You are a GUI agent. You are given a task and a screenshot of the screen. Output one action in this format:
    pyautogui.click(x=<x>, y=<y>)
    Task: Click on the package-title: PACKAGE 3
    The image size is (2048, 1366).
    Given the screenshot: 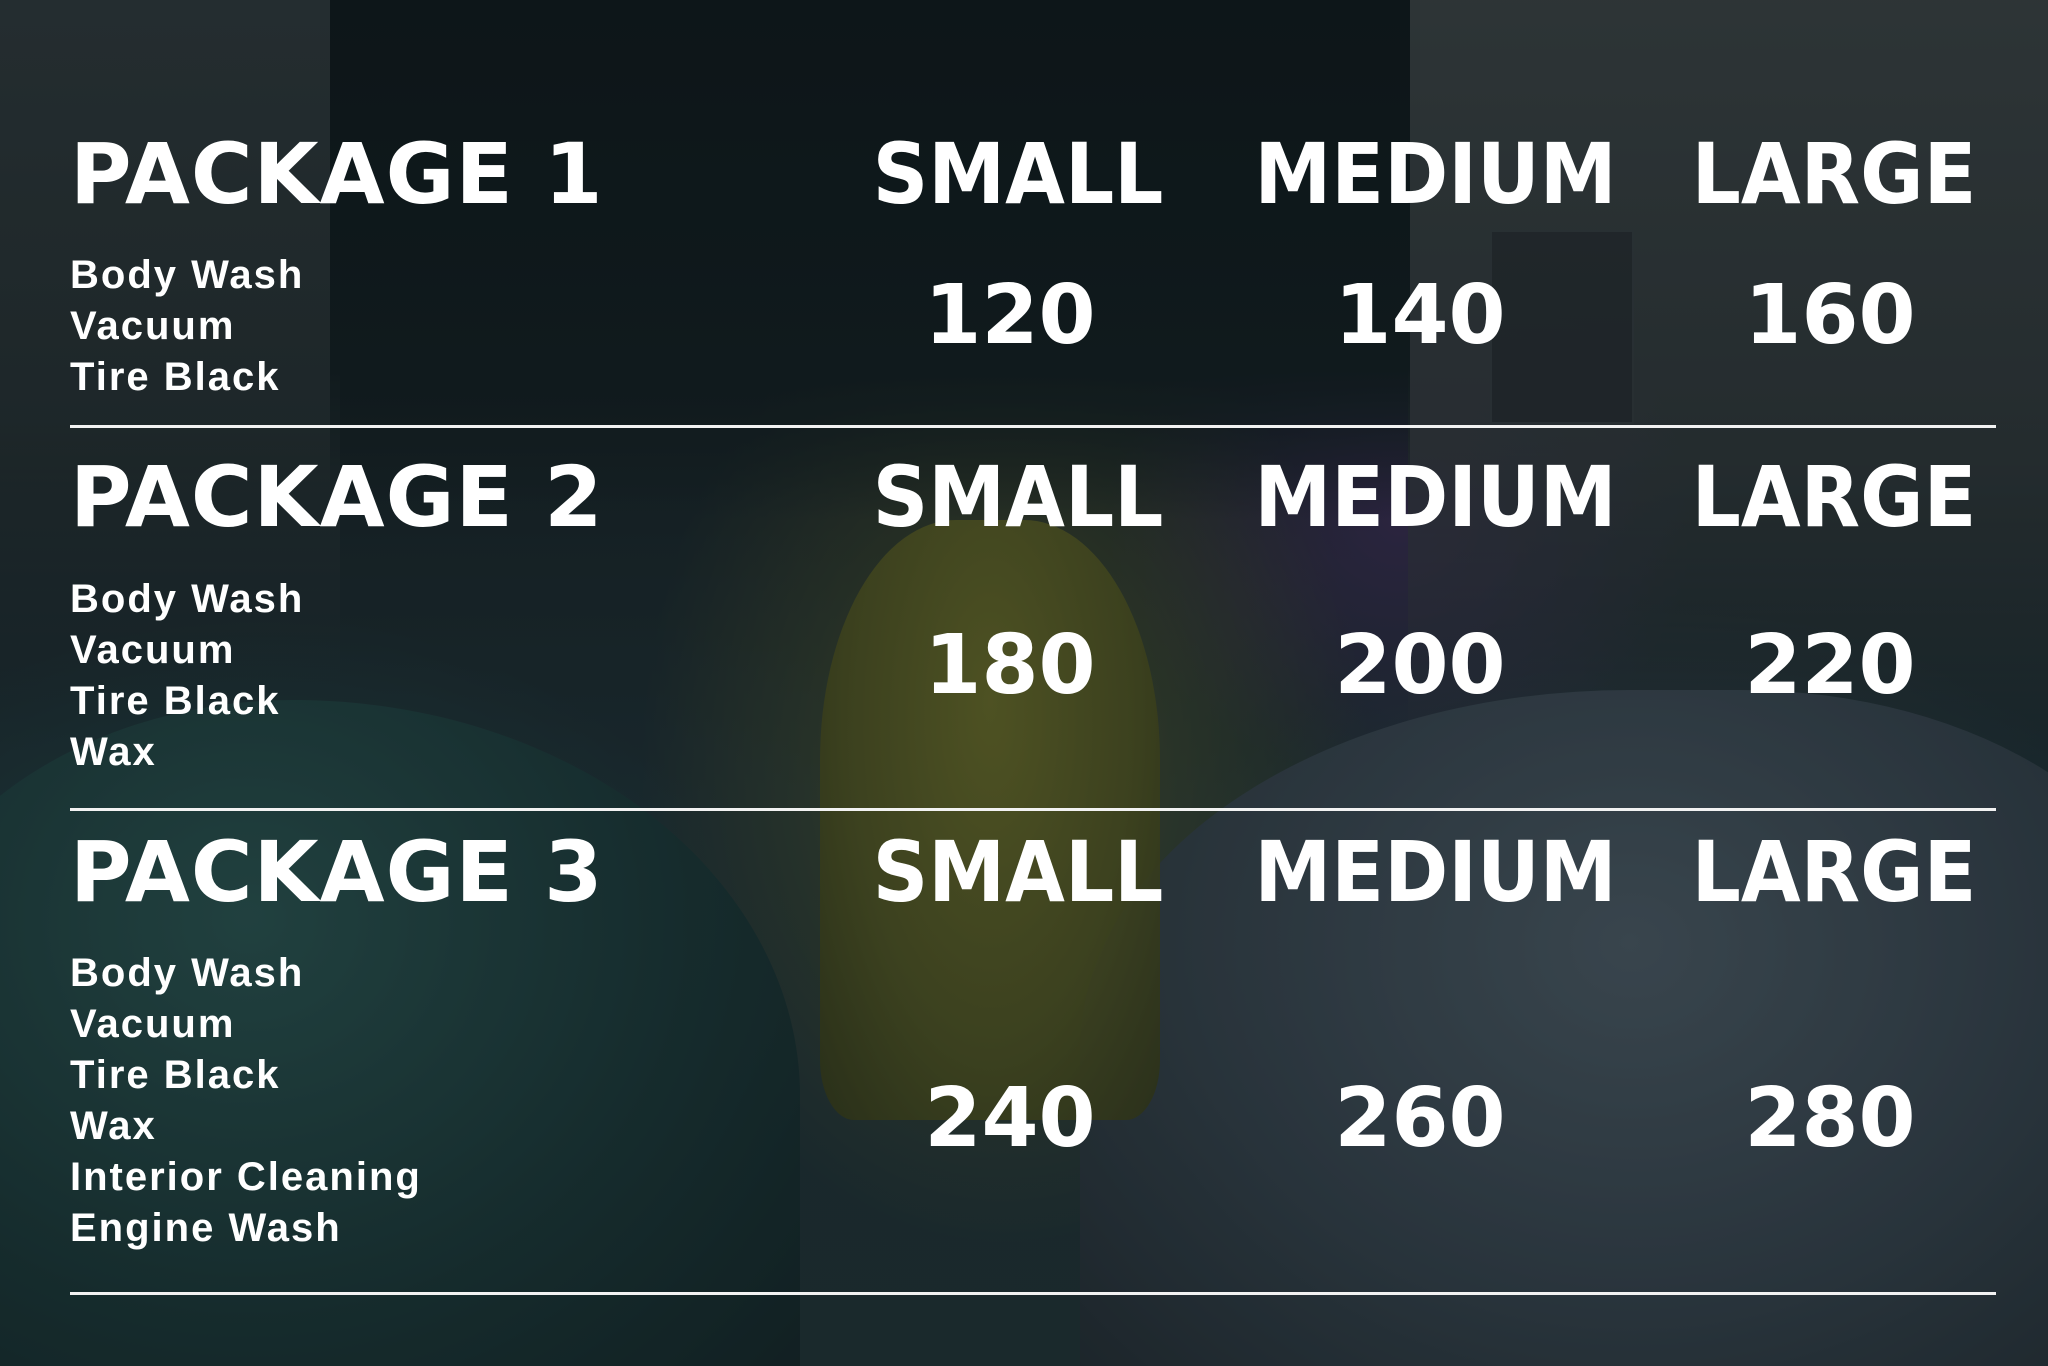 What is the action you would take?
    pyautogui.click(x=337, y=872)
    